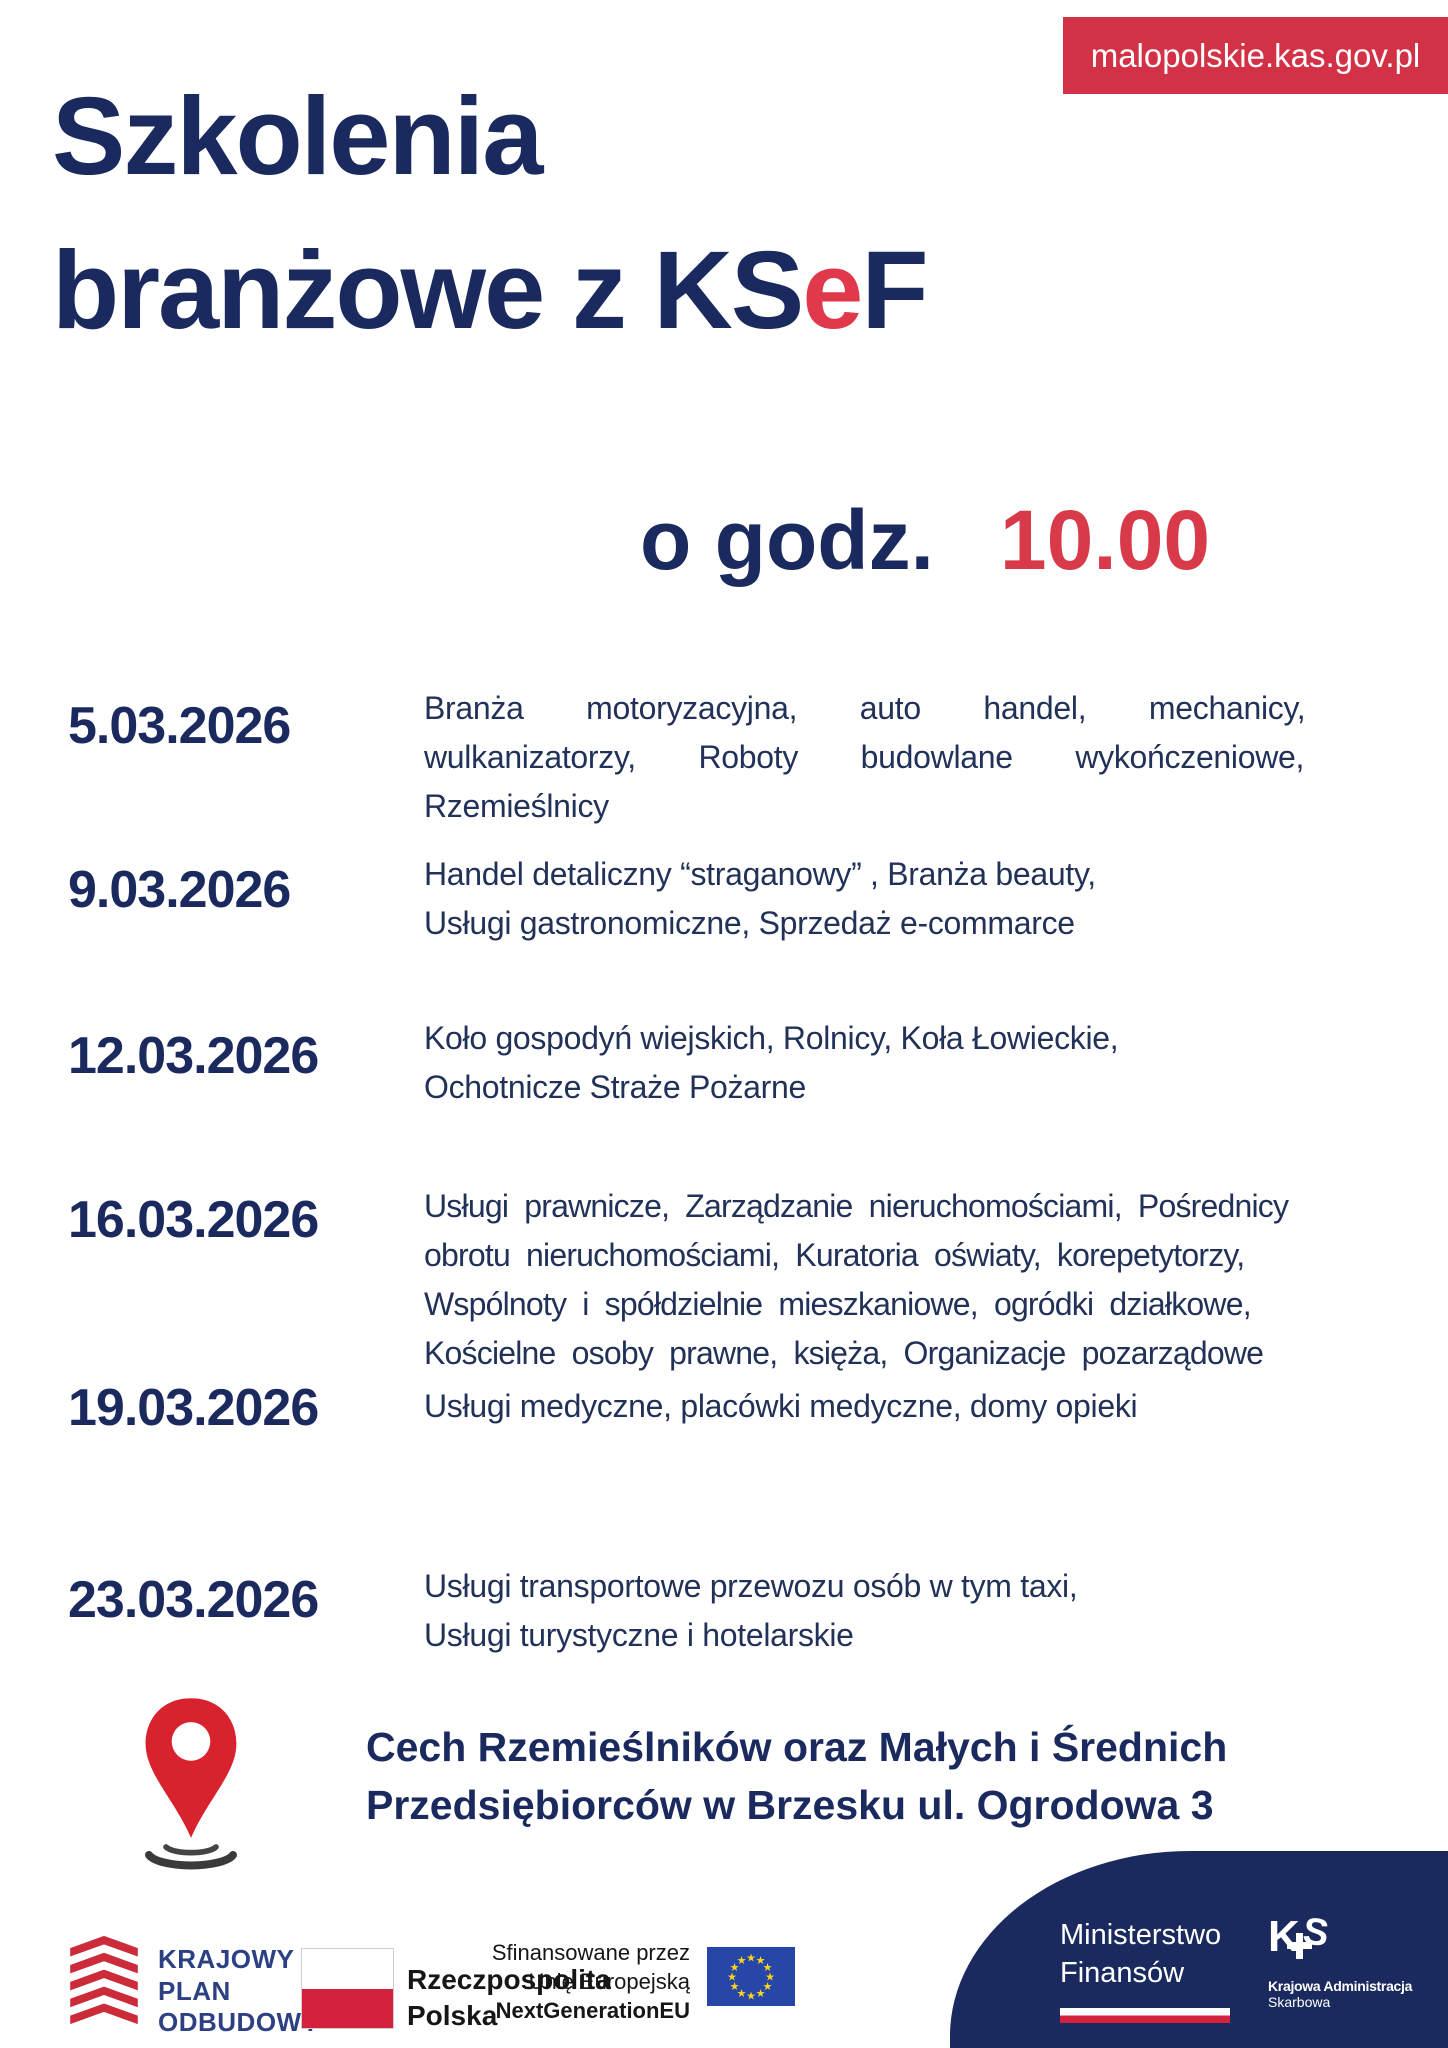 This screenshot has width=1448, height=2048. I want to click on kpo-logo-icon, so click(104, 1982).